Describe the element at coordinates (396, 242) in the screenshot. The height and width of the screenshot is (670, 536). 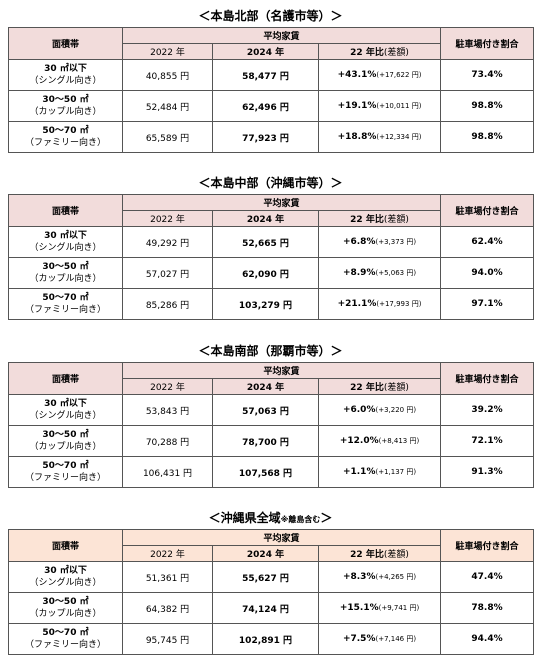
I see `diff: (+3,373 円)` at that location.